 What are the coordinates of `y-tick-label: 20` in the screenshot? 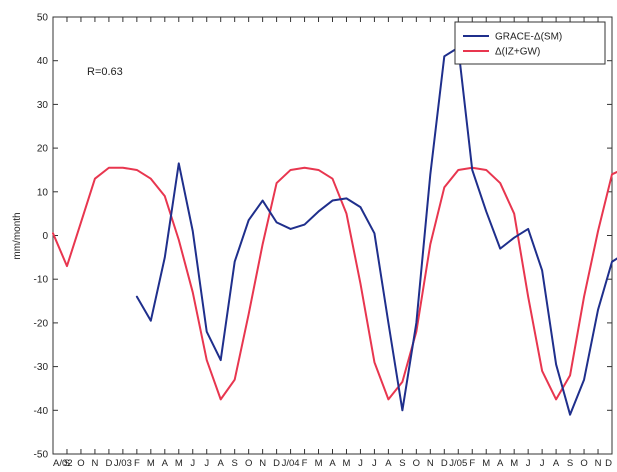 It's located at (43, 149).